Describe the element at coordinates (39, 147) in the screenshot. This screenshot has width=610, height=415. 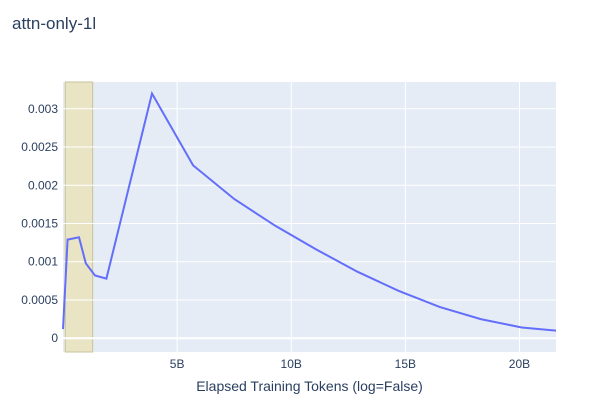
I see `y-tick-label: 0.0025` at that location.